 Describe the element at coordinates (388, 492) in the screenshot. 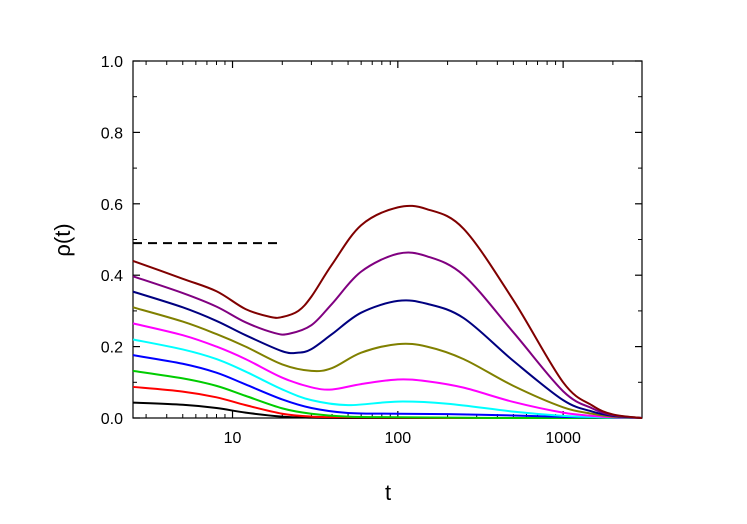

I see `x-axis-title: t` at that location.